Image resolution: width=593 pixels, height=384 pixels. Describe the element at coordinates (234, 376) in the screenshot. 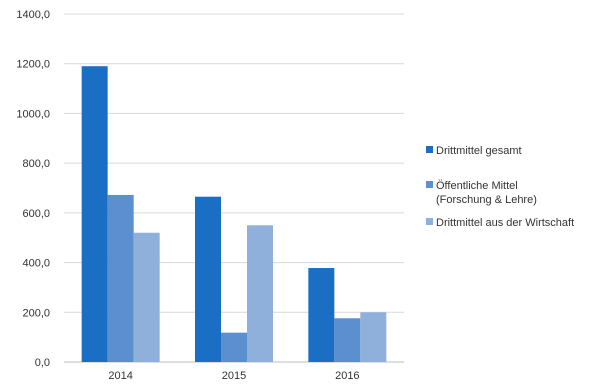

I see `x-tick-label: 2015` at that location.